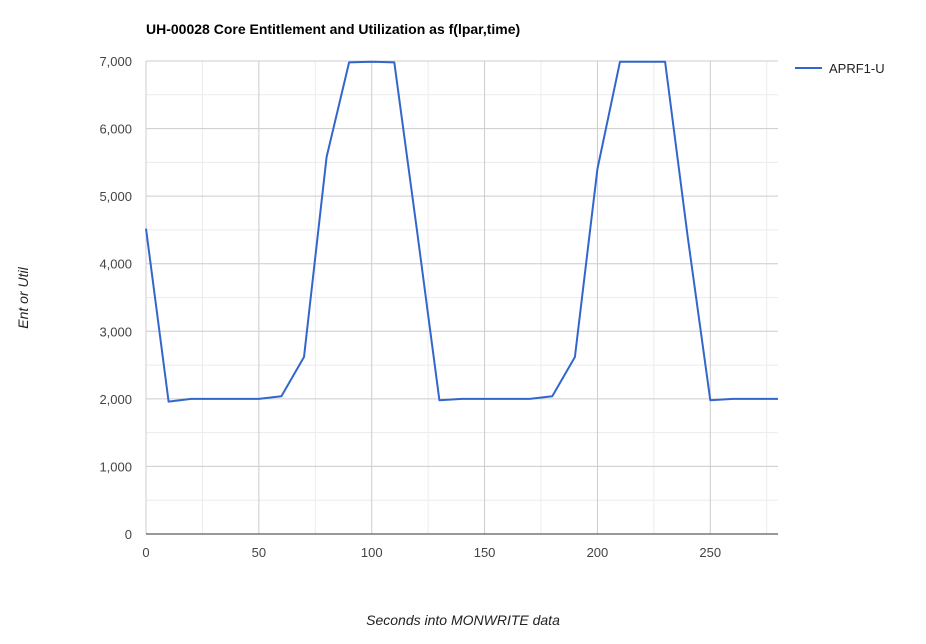  I want to click on x-axis-ticks: 0 50 100 150 200 250, so click(431, 552).